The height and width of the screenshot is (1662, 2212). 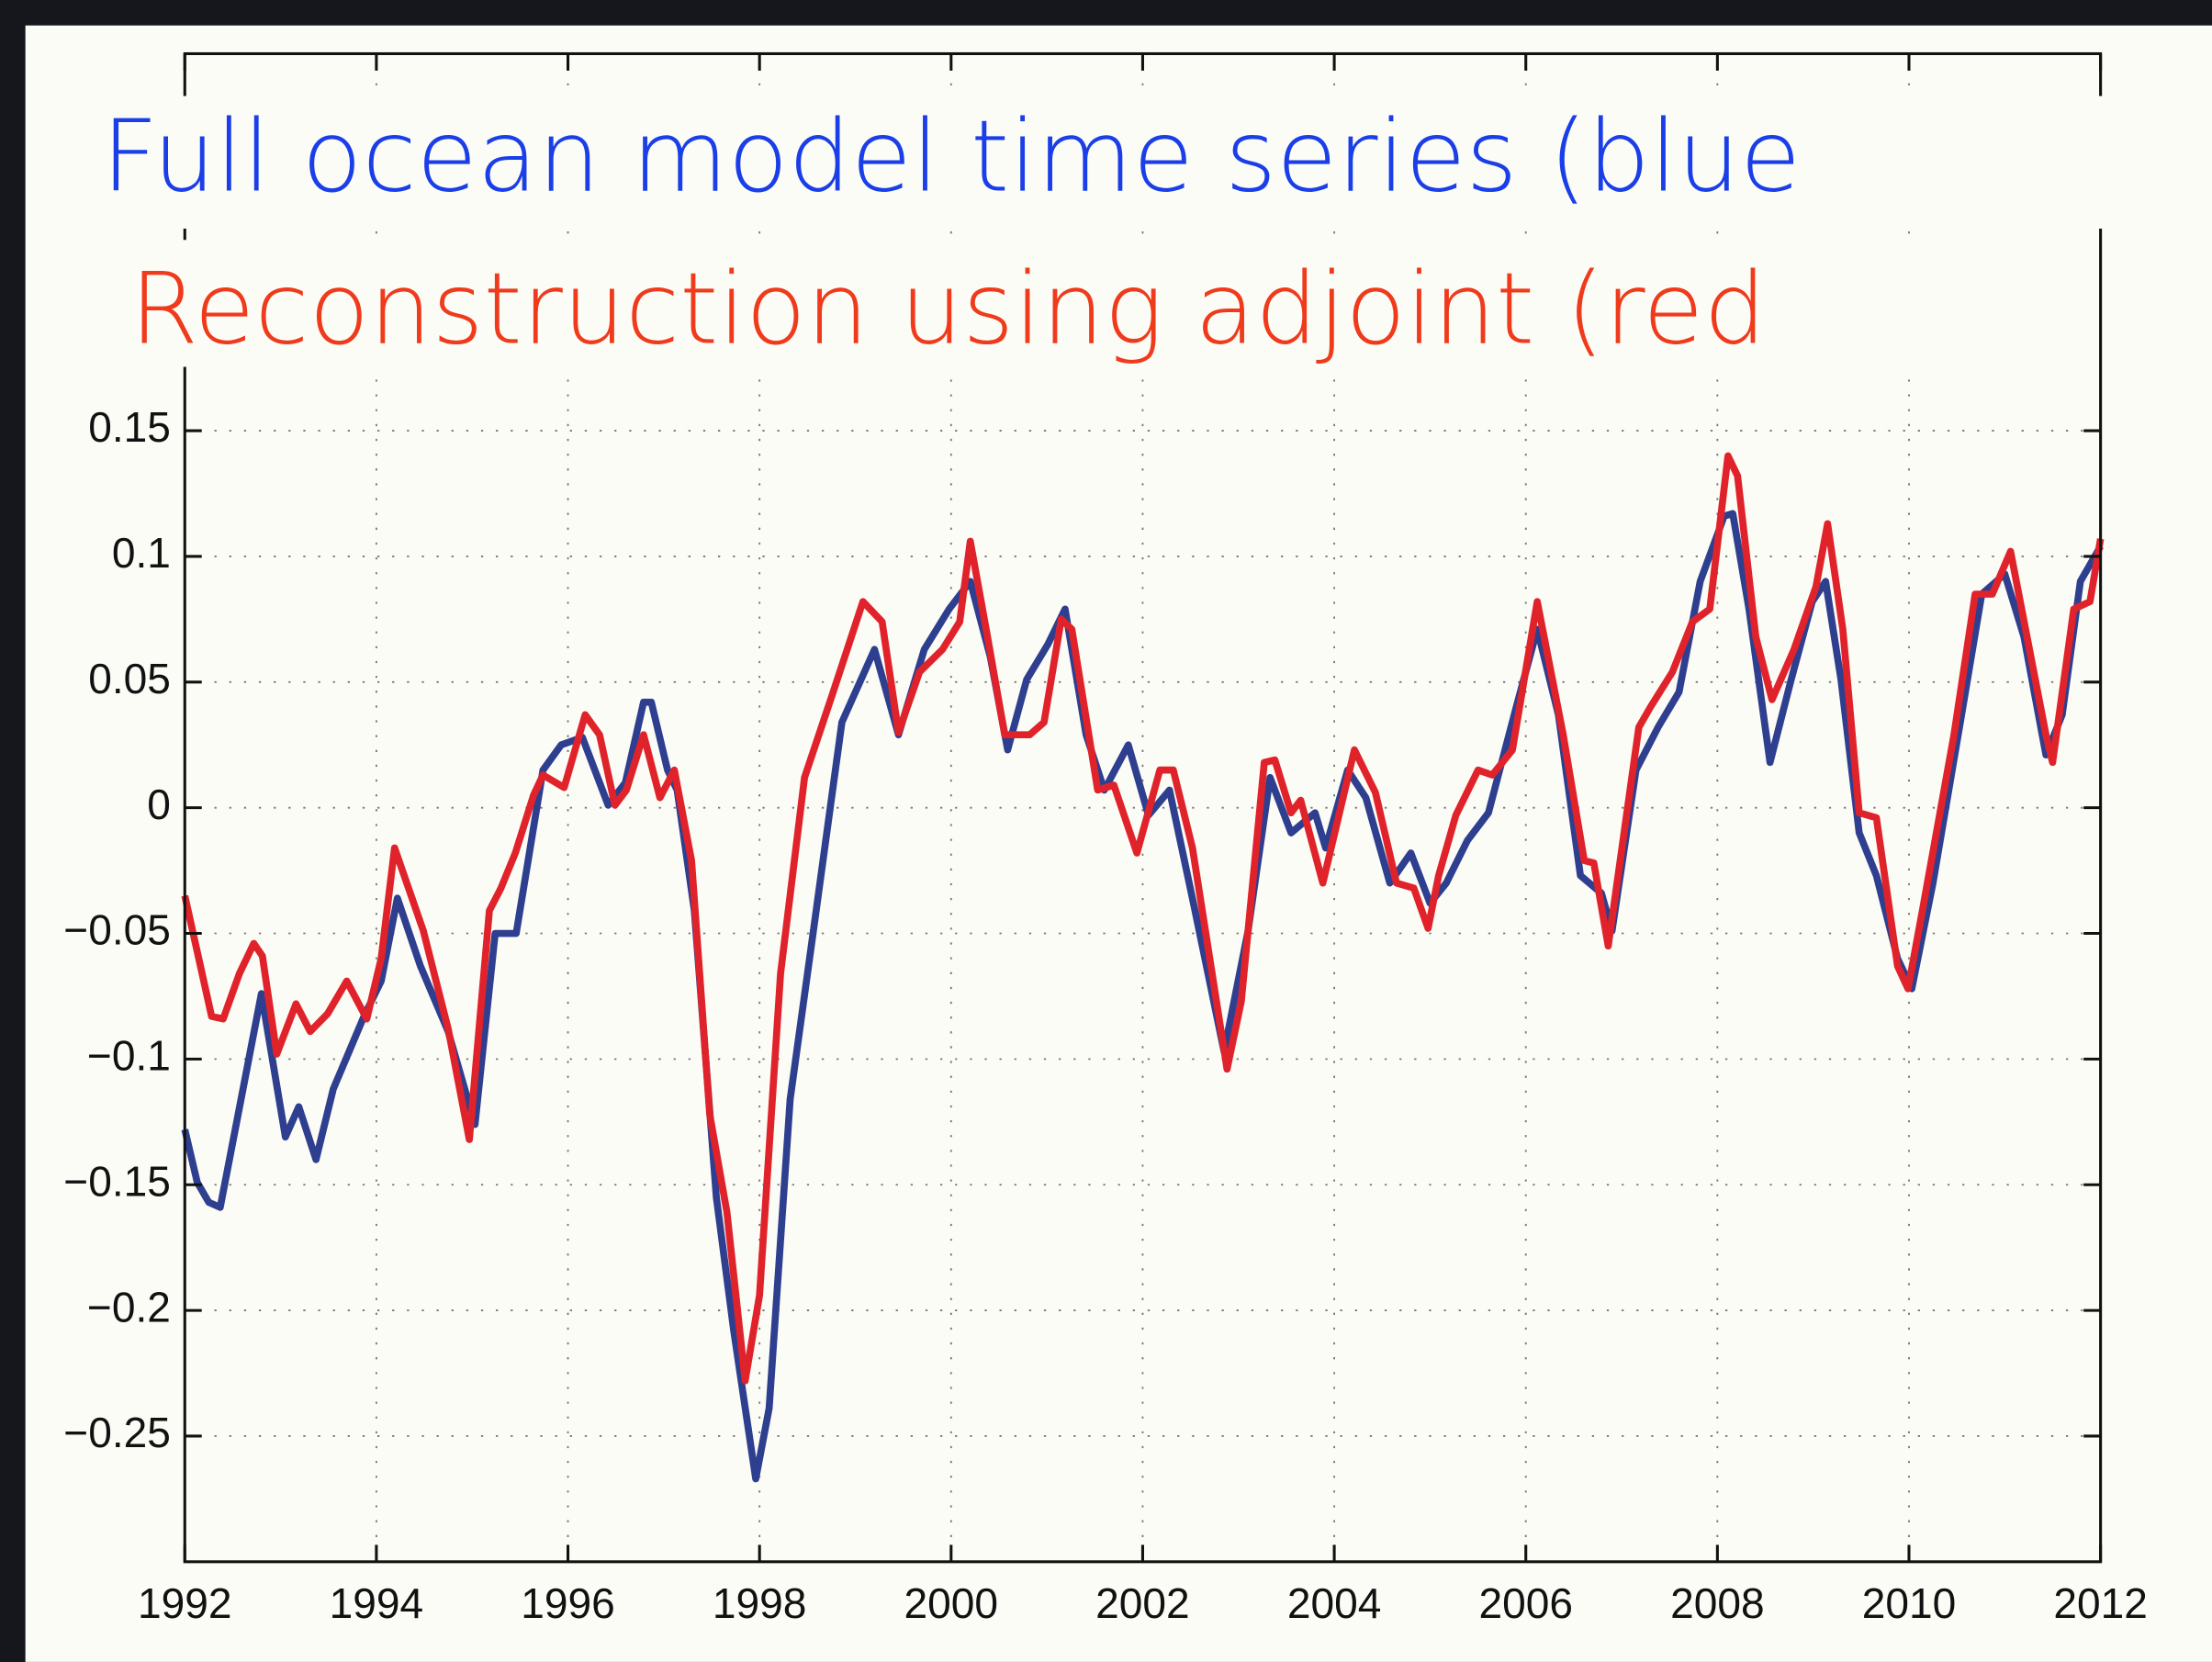 I want to click on y-tick-label: 0, so click(x=159, y=804).